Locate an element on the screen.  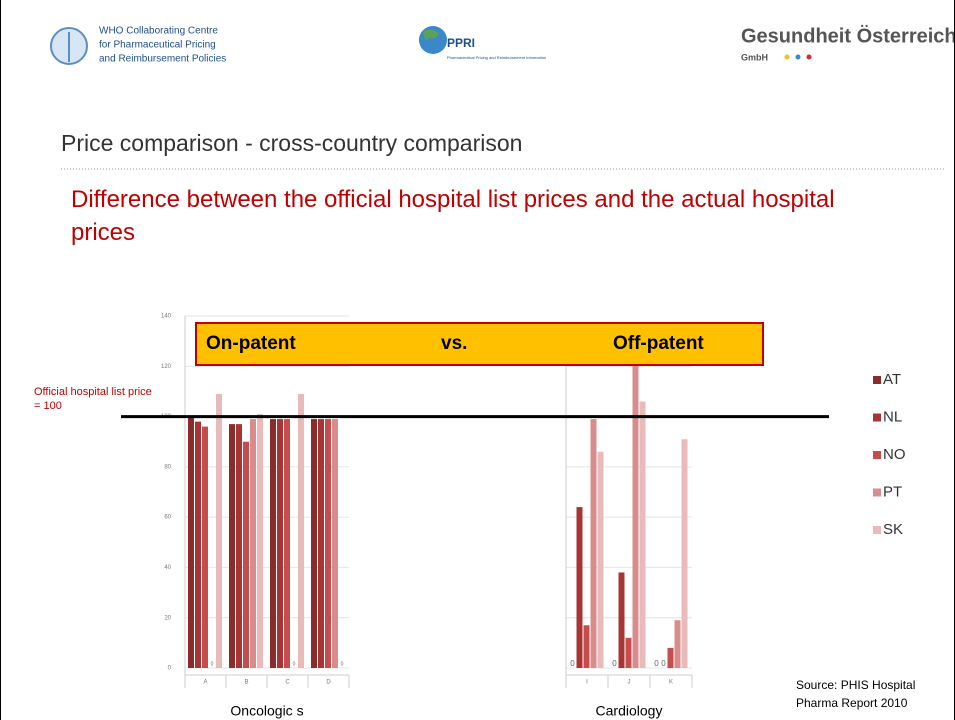
x-tick-label: C is located at coordinates (287, 683).